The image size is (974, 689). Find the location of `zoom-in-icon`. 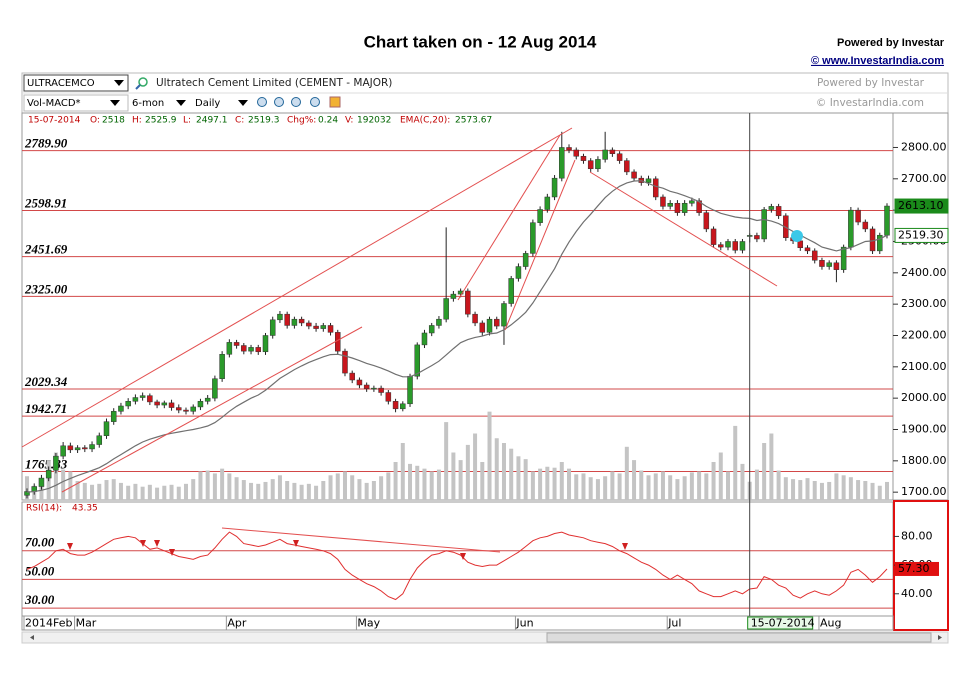

zoom-in-icon is located at coordinates (262, 102).